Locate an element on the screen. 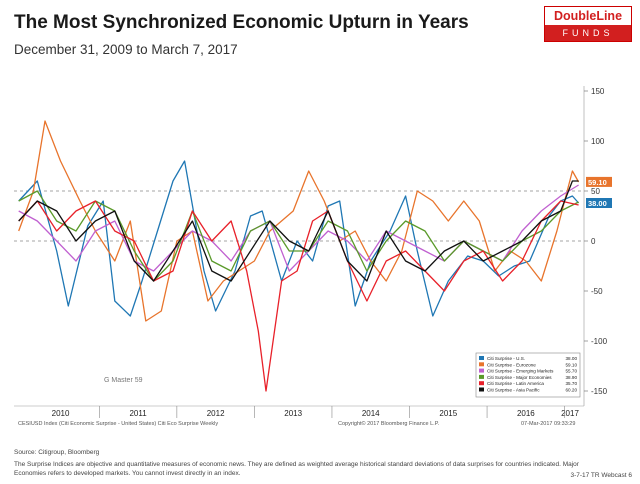 The width and height of the screenshot is (640, 484). y-tick-label: 100 is located at coordinates (598, 141).